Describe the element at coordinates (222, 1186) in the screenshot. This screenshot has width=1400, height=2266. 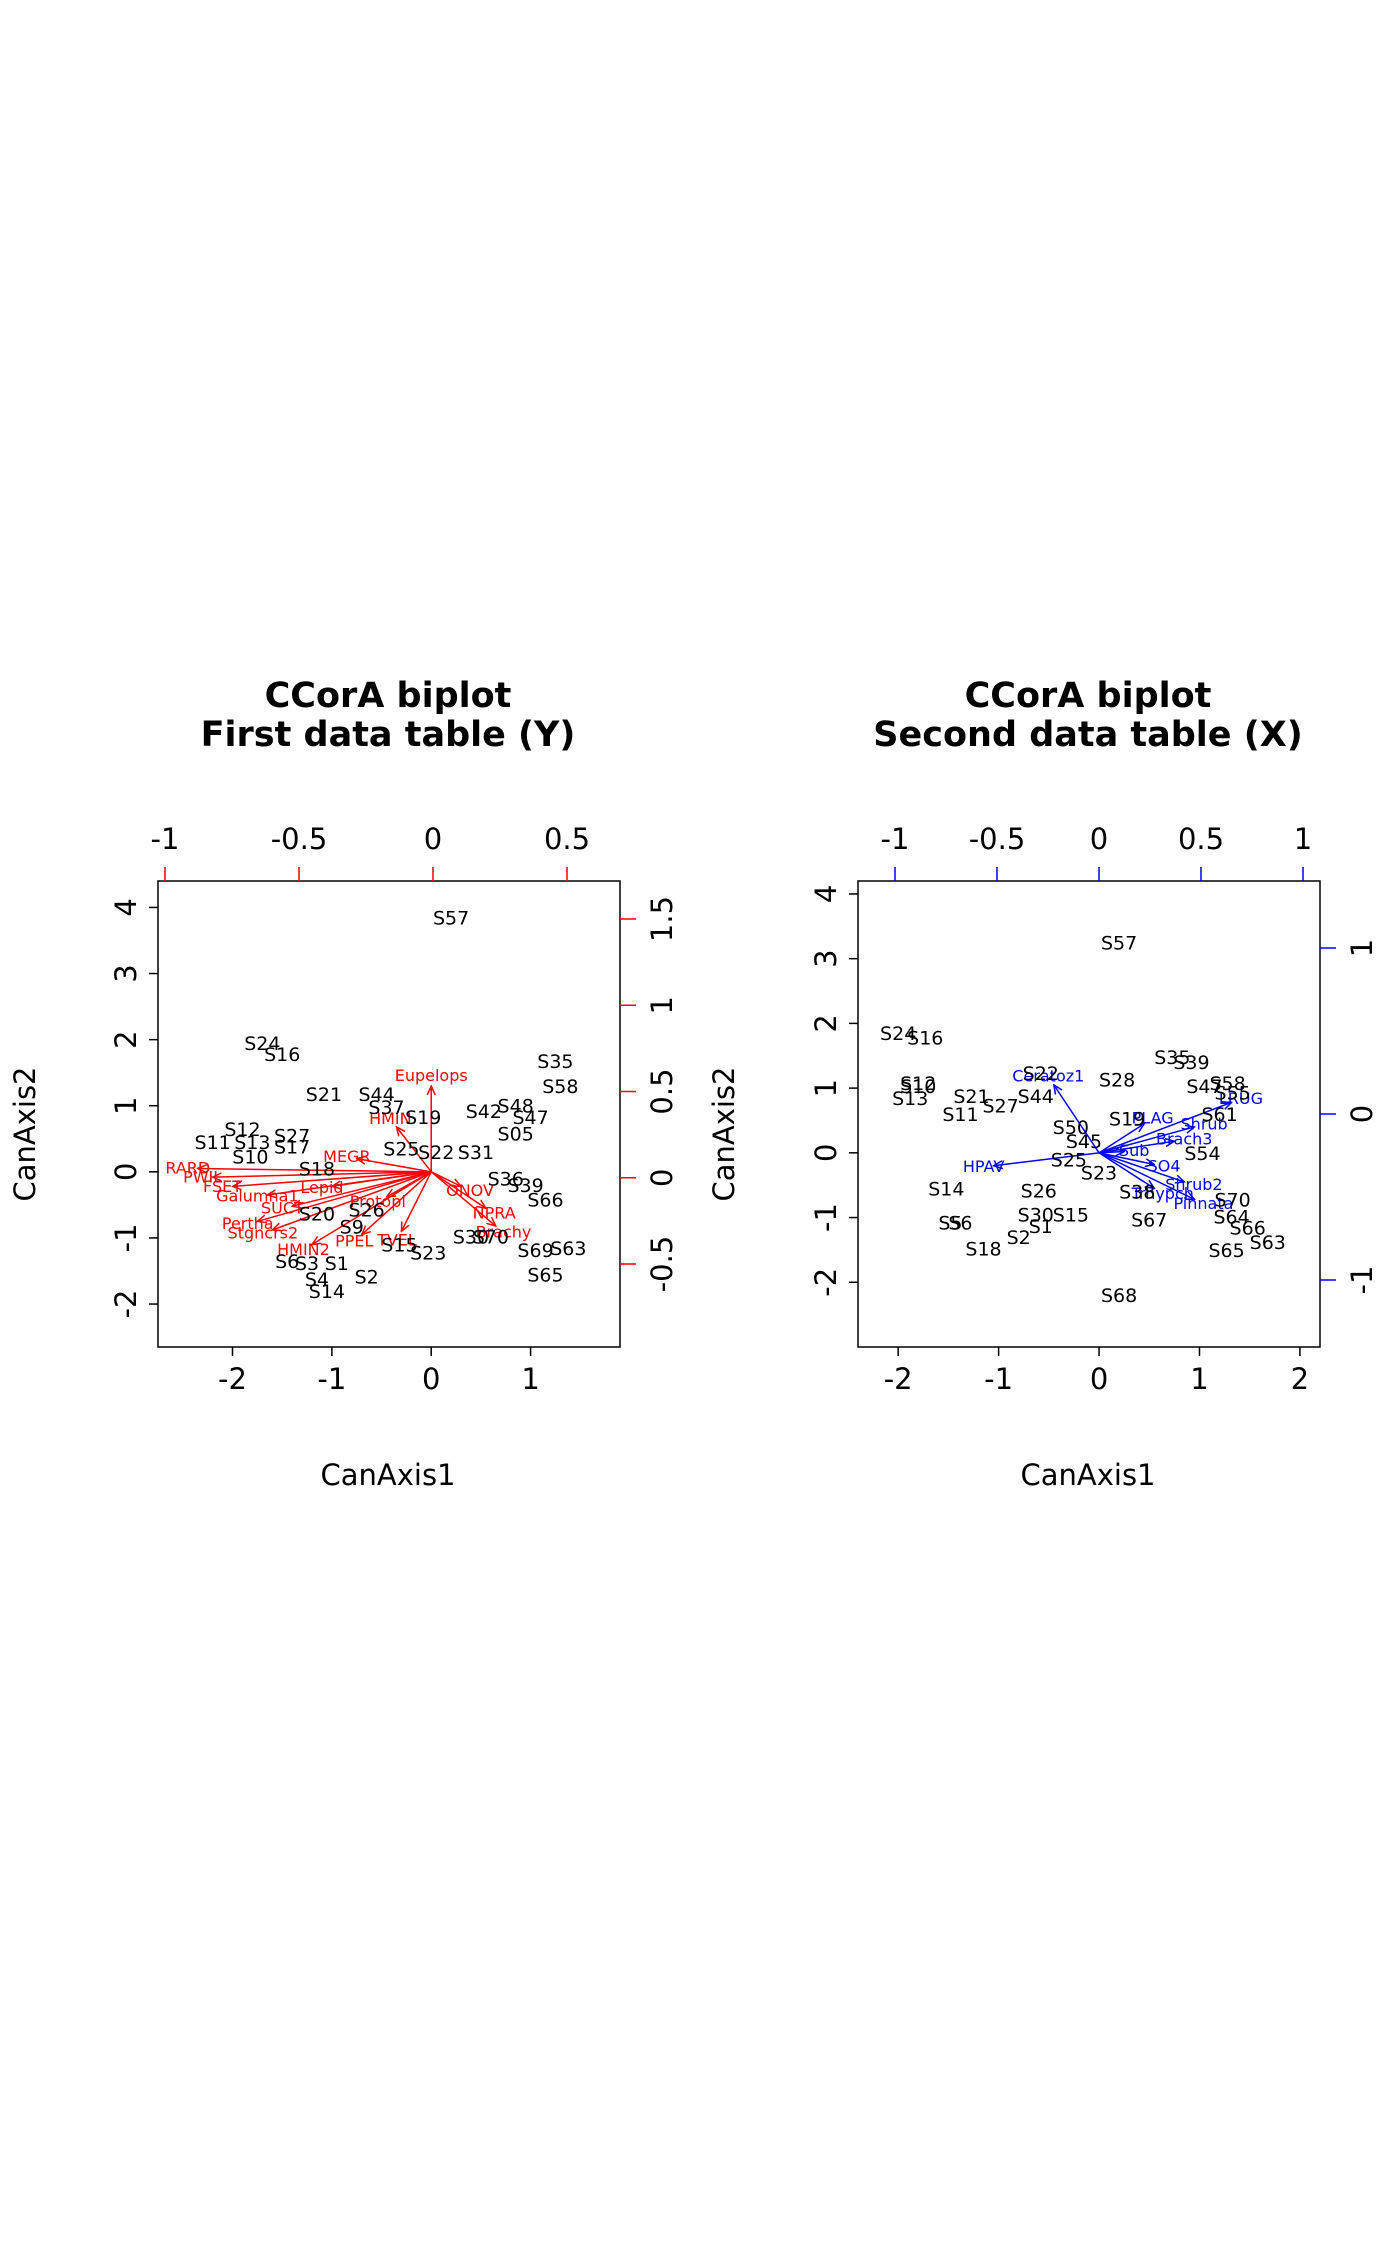
I see `left-variable-label: FSET` at that location.